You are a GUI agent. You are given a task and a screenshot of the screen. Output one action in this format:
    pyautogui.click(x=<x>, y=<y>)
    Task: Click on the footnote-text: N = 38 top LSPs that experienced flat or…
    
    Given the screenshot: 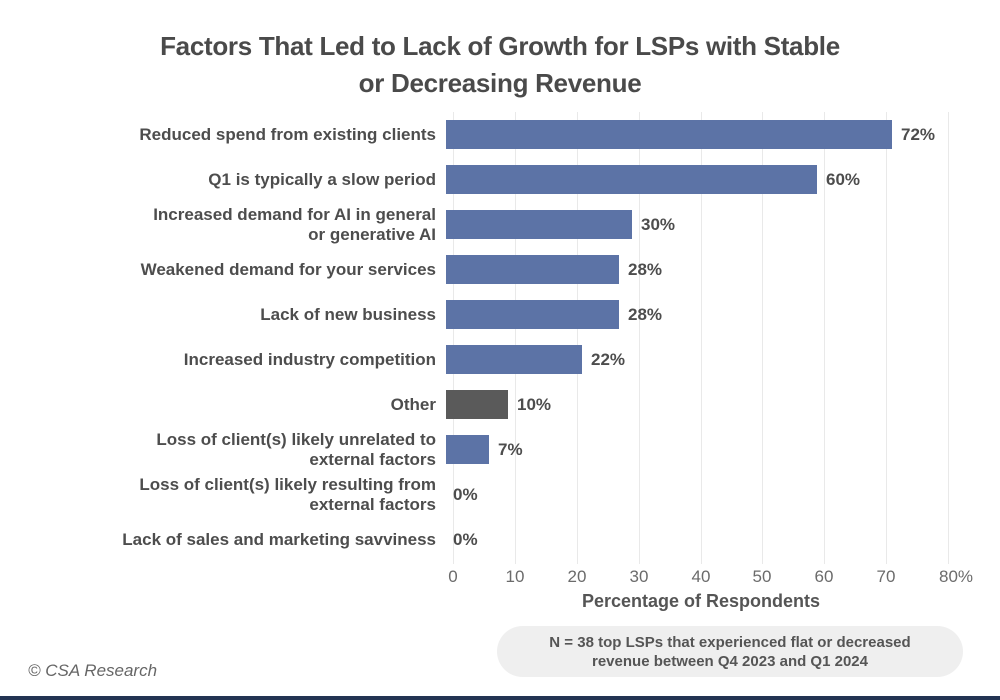 What is the action you would take?
    pyautogui.click(x=730, y=651)
    